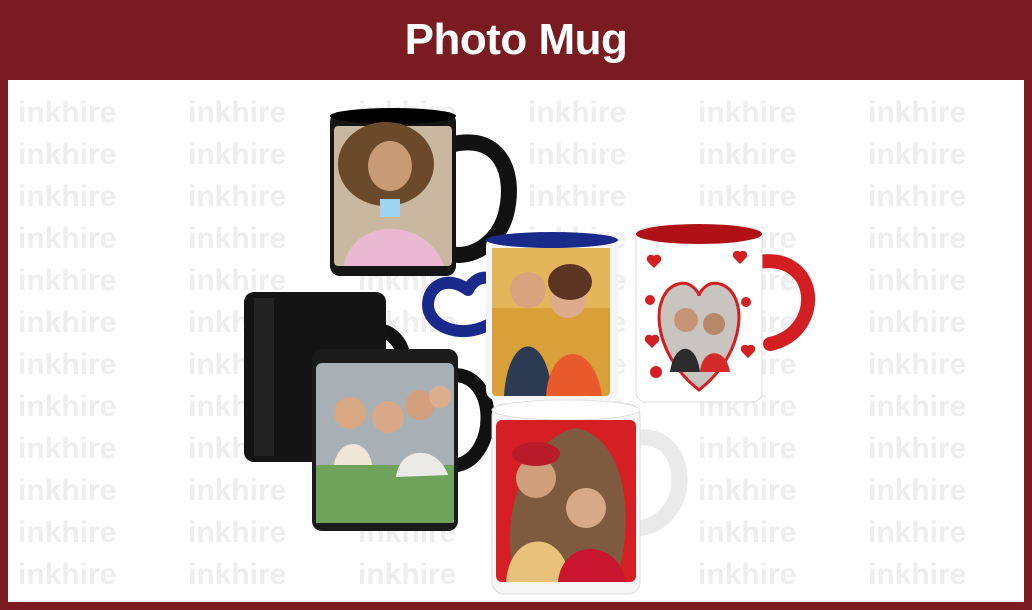 The height and width of the screenshot is (610, 1032). Describe the element at coordinates (725, 313) in the screenshot. I see `mug-red-heart-couple` at that location.